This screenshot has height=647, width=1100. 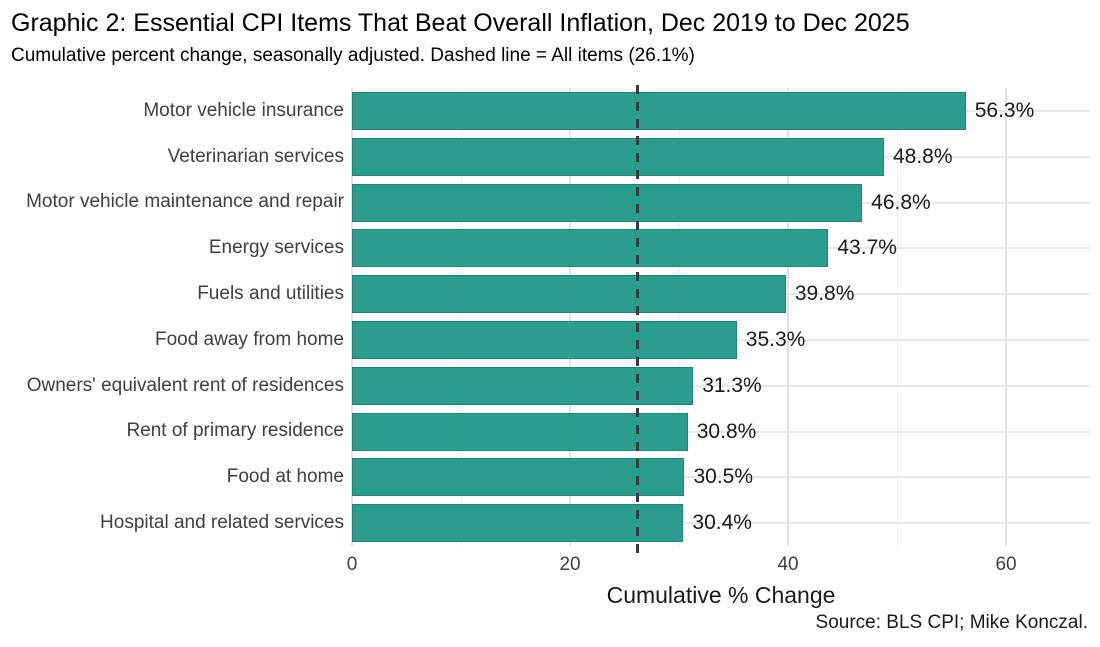 I want to click on category-label: Fuels and utilities, so click(x=270, y=294).